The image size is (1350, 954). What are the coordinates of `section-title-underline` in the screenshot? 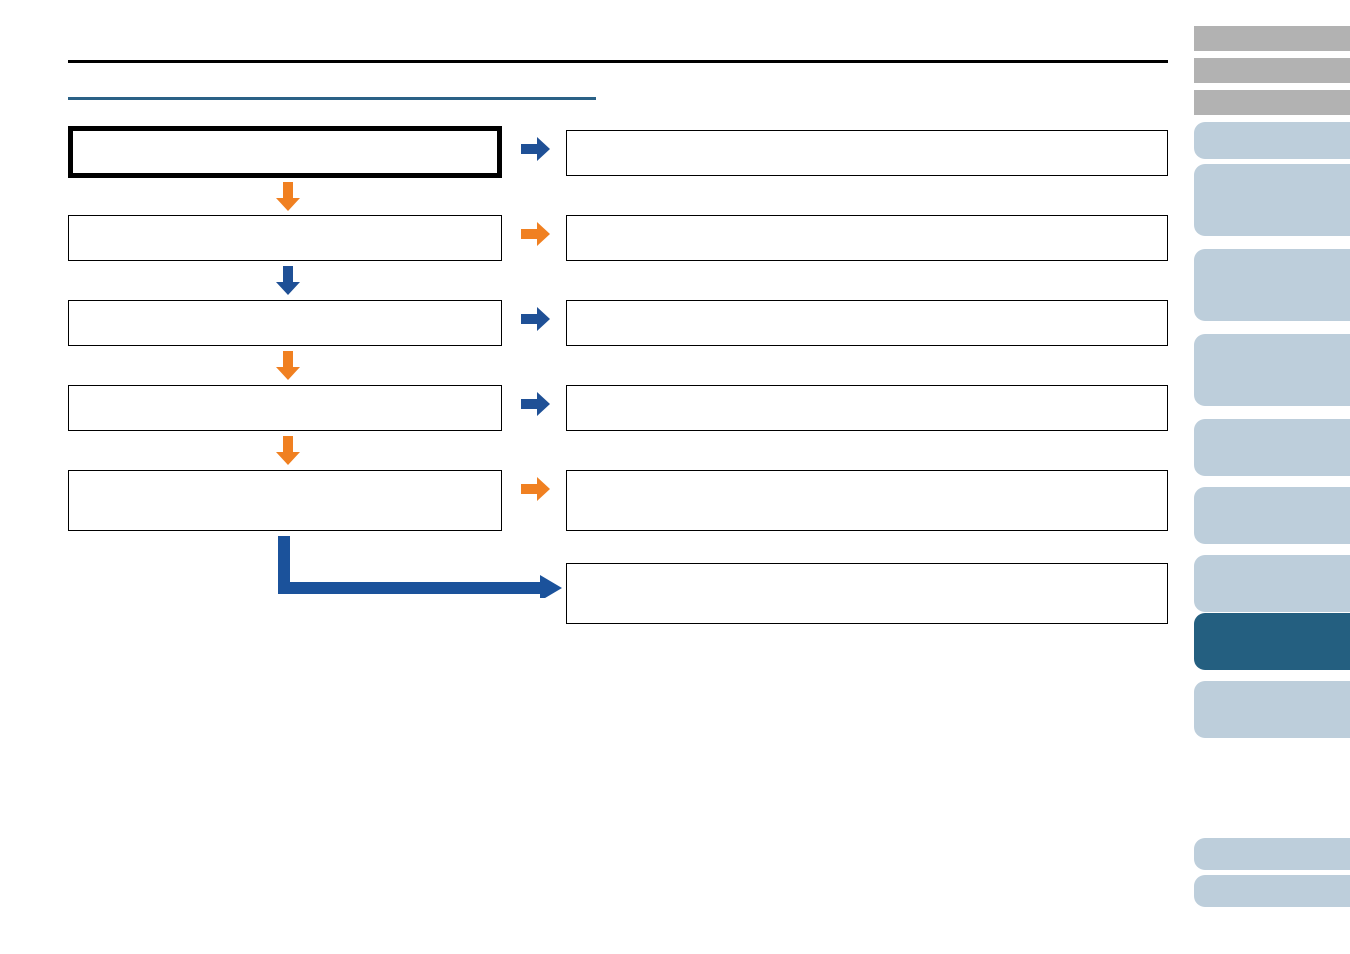 It's located at (332, 98).